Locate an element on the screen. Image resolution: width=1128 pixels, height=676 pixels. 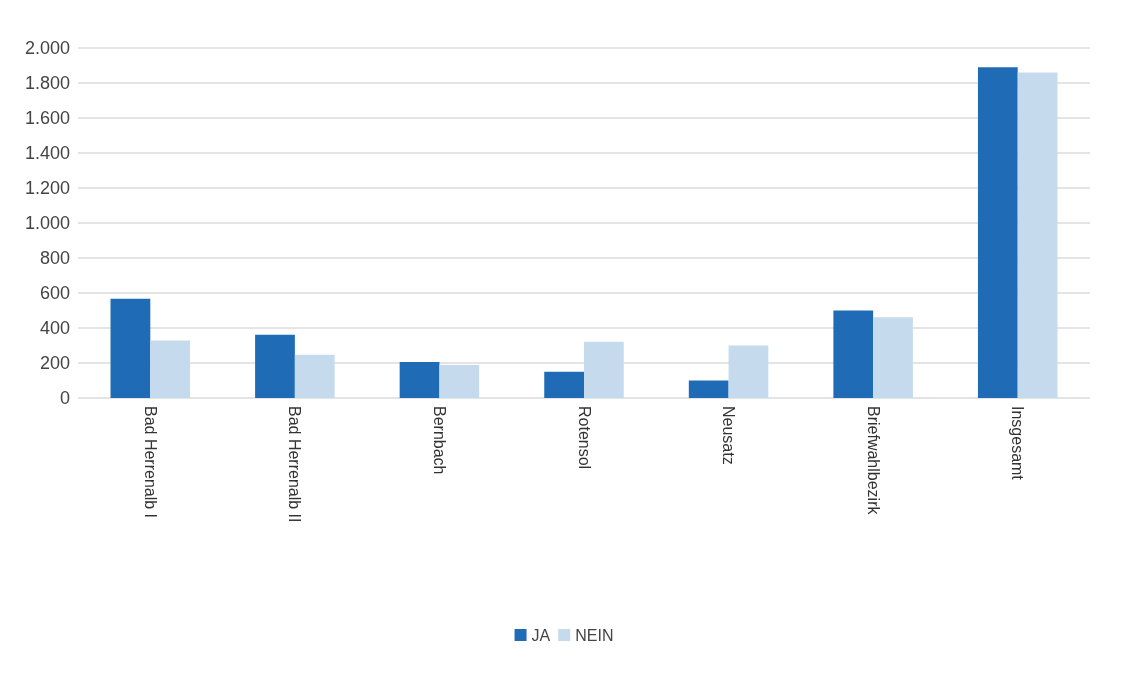
x-tick-label: Briefwahlbezirk is located at coordinates (873, 461).